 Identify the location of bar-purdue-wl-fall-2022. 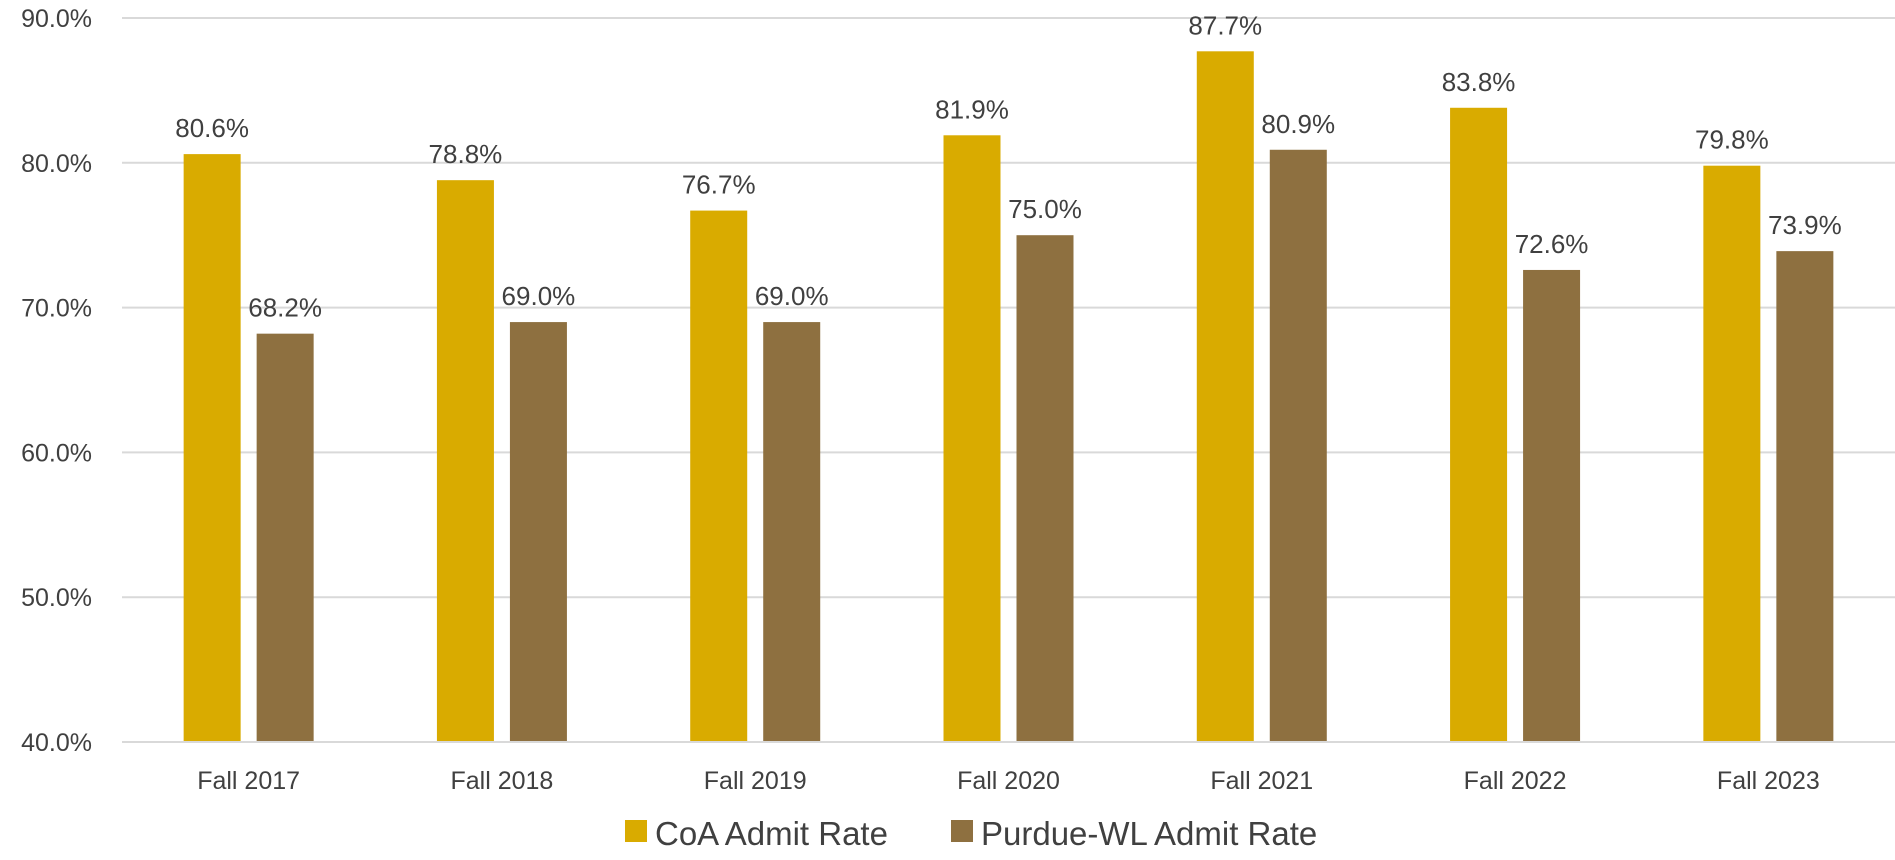
(1552, 505).